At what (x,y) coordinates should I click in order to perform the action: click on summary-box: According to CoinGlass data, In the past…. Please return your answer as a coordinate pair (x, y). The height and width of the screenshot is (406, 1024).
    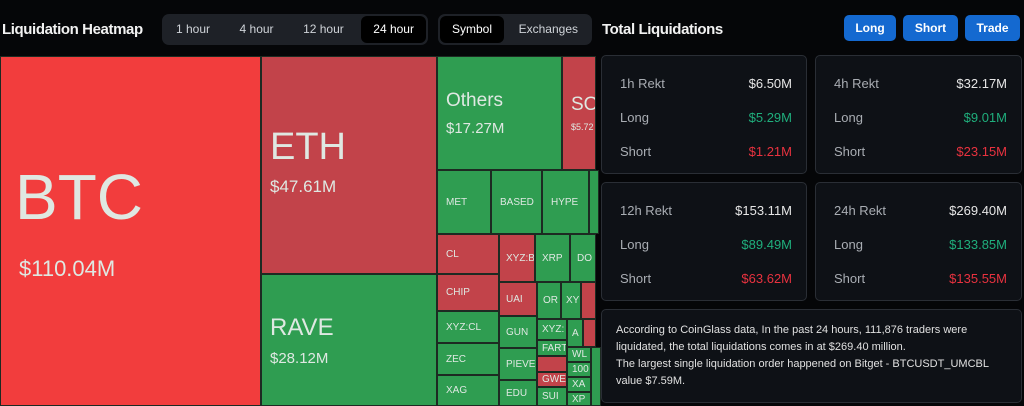
    Looking at the image, I should click on (811, 356).